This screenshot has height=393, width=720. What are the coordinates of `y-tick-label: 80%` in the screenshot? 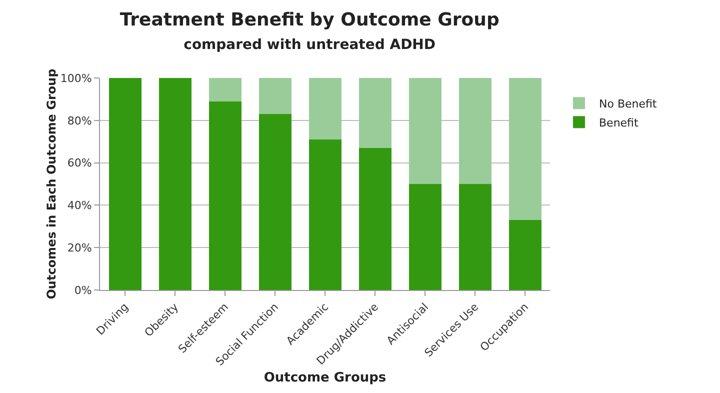 It's located at (79, 121).